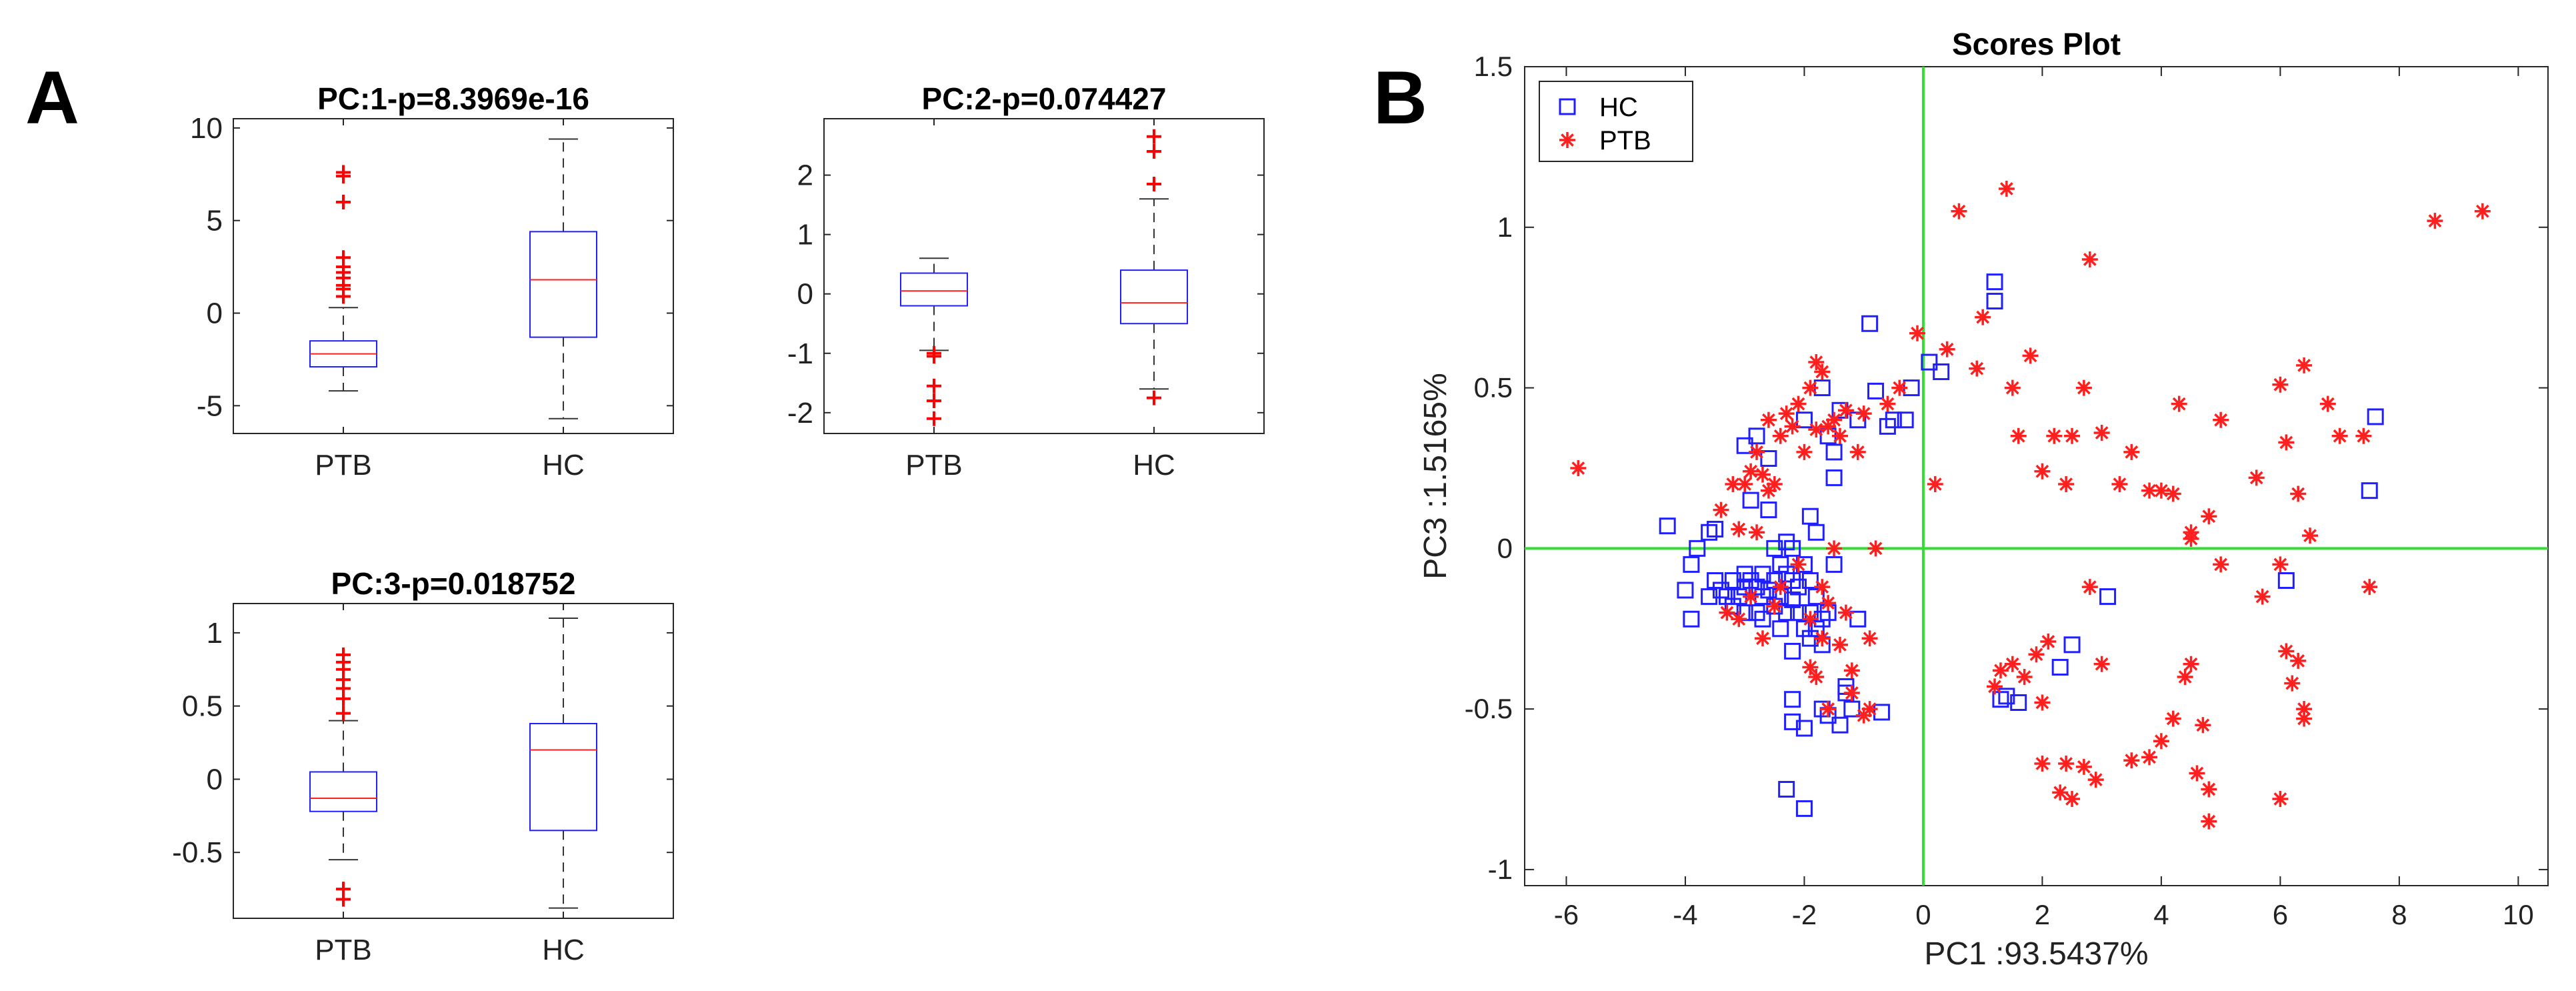  Describe the element at coordinates (1435, 476) in the screenshot. I see `y-axis-label: PC3 :1.5165%` at that location.